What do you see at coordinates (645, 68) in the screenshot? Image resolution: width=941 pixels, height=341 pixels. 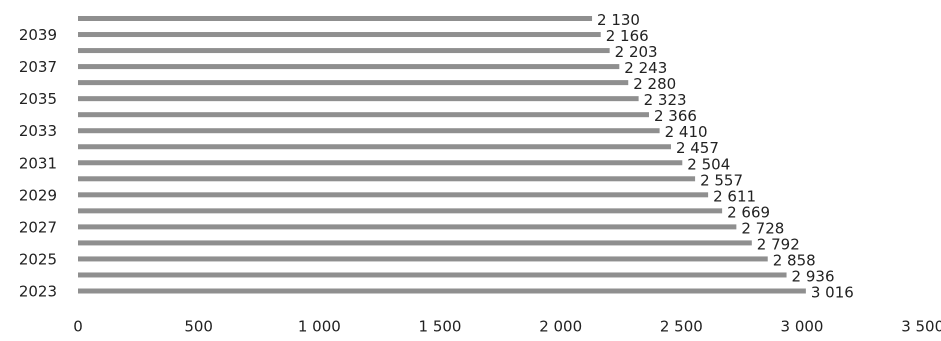 I see `data-label-2037: 2 243` at bounding box center [645, 68].